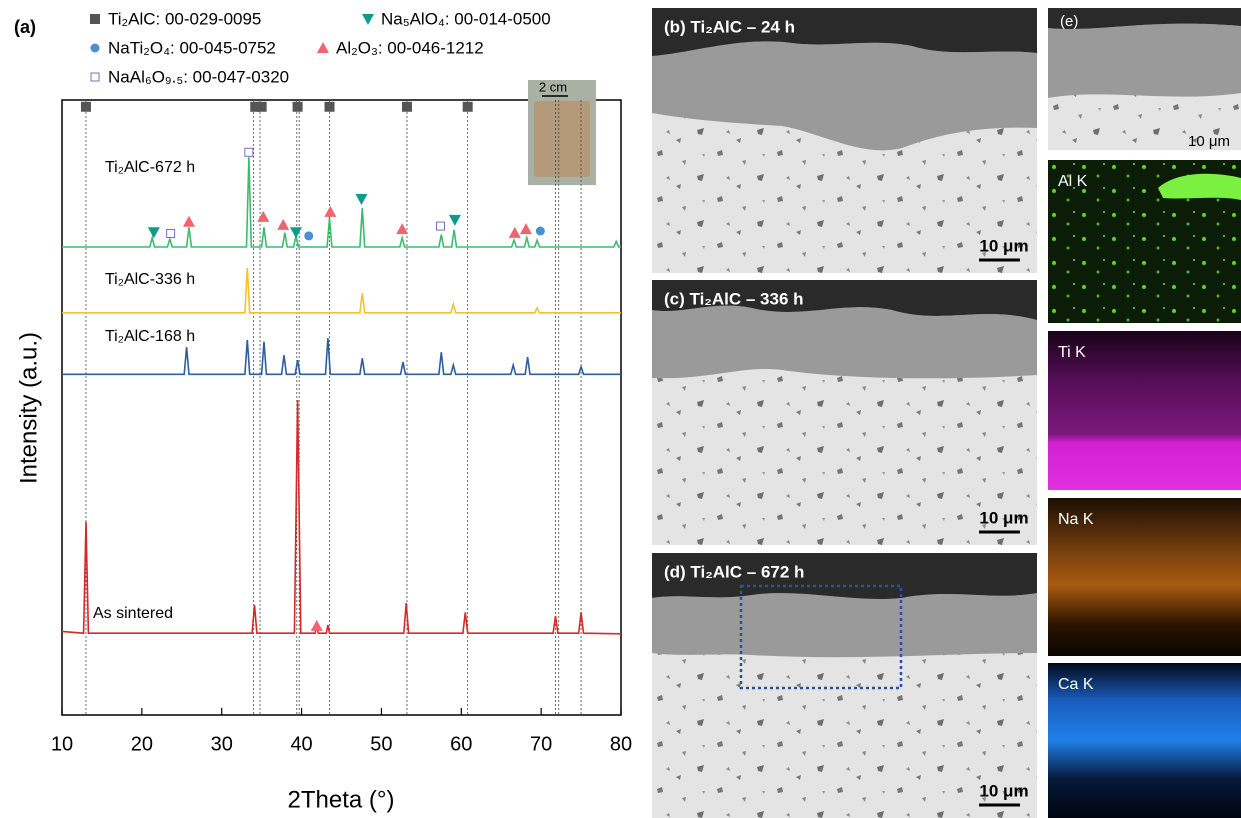 This screenshot has width=1241, height=818. Describe the element at coordinates (734, 298) in the screenshot. I see `micrograph-label: (c) Ti₂AlC – 336 h` at that location.